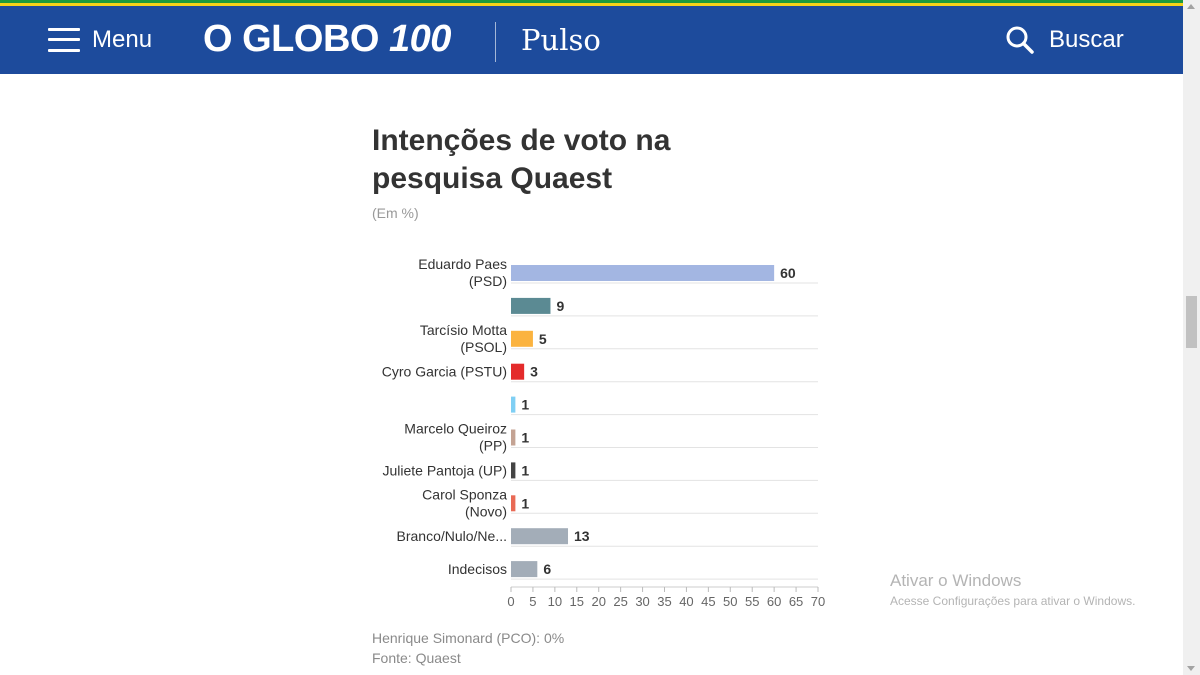 Image resolution: width=1200 pixels, height=675 pixels. What do you see at coordinates (555, 601) in the screenshot?
I see `x-tick-label: 10` at bounding box center [555, 601].